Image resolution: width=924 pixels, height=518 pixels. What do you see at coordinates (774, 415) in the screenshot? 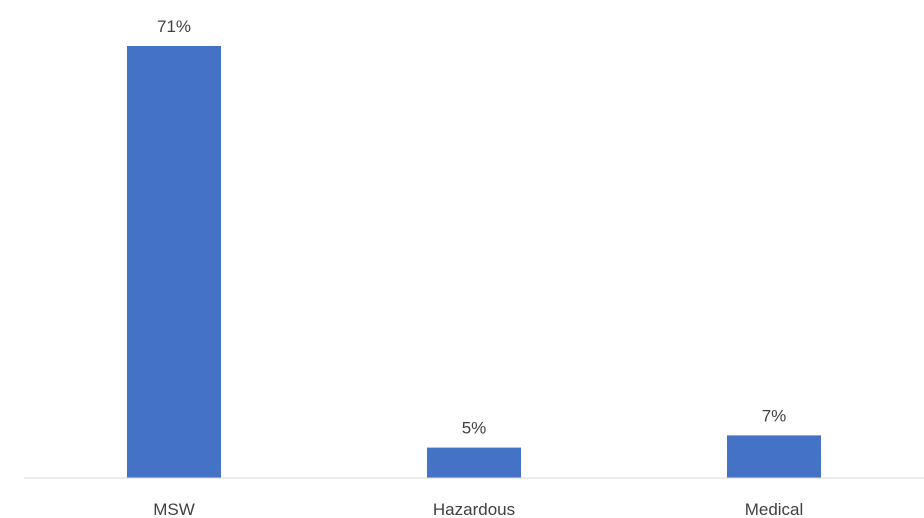
I see `data-label-medical: 7%` at bounding box center [774, 415].